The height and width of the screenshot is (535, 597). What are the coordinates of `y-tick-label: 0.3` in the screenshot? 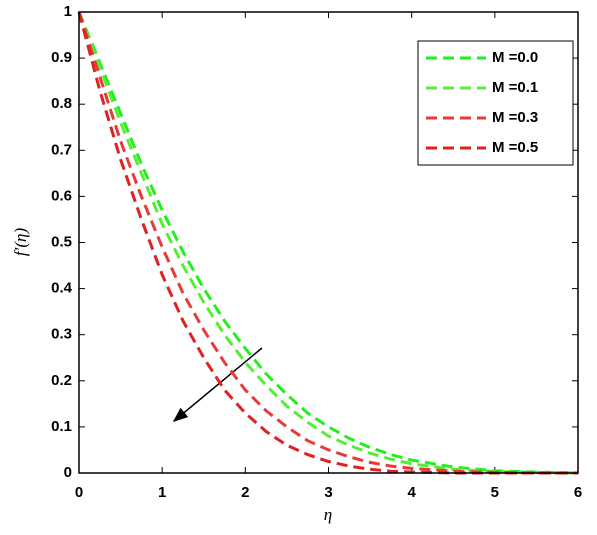 It's located at (61, 334).